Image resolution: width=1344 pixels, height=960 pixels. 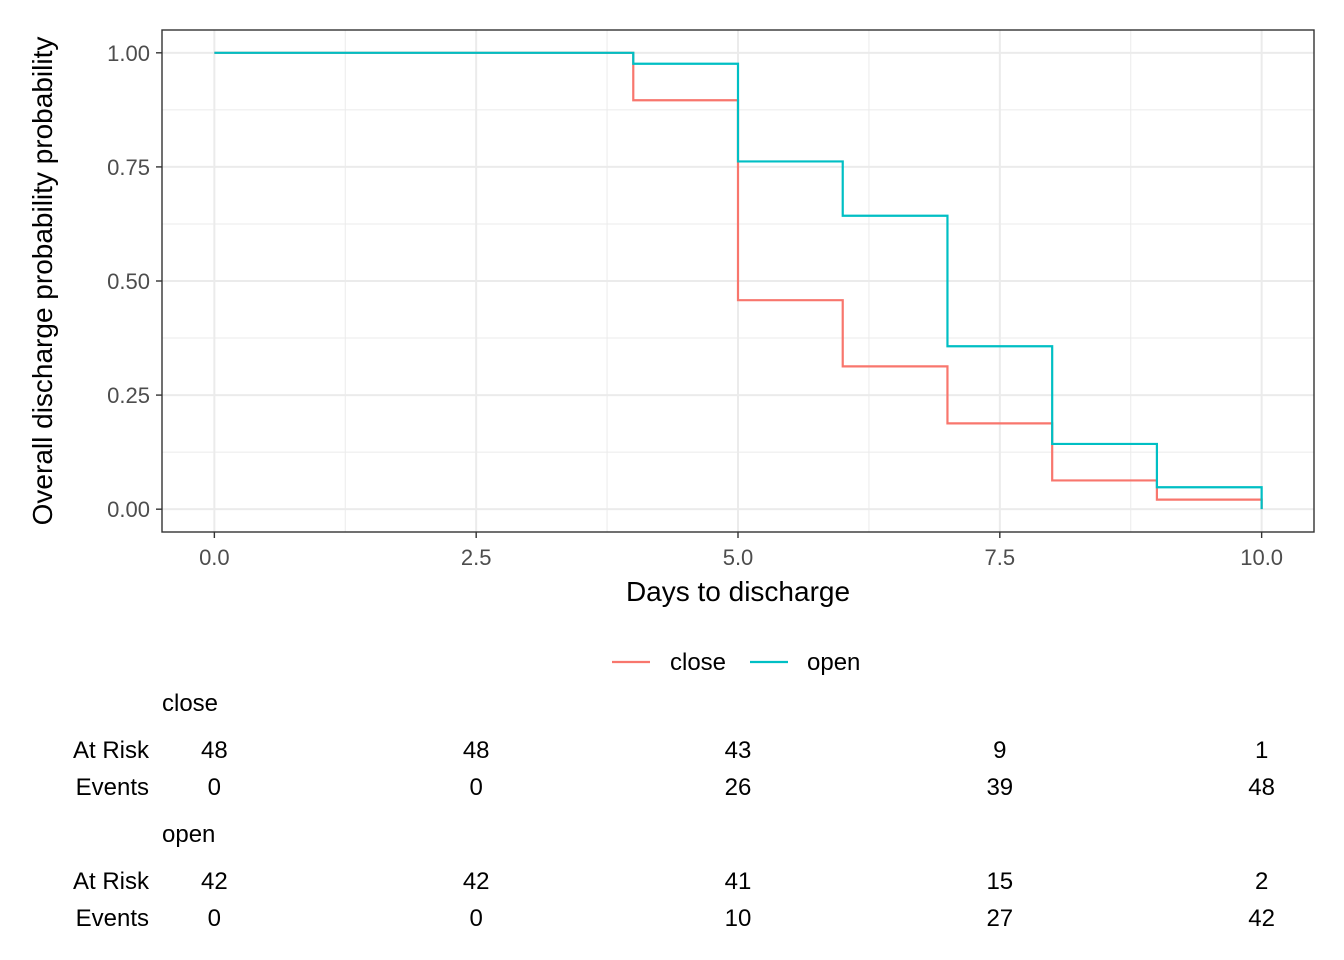 What do you see at coordinates (1261, 750) in the screenshot?
I see `risk-cell: 1` at bounding box center [1261, 750].